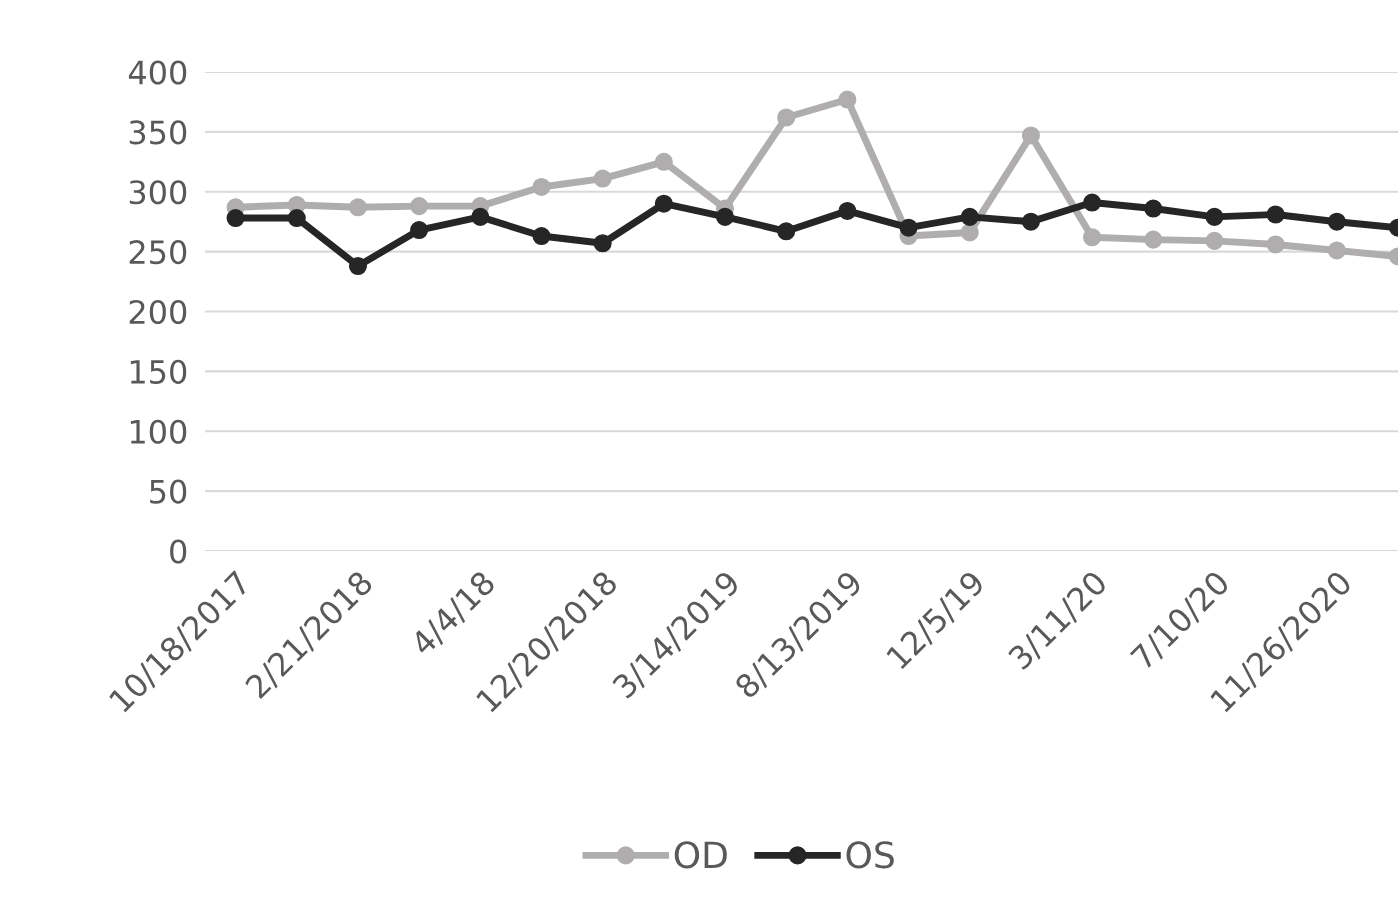 This screenshot has height=908, width=1398. I want to click on legend-label: OD, so click(700, 855).